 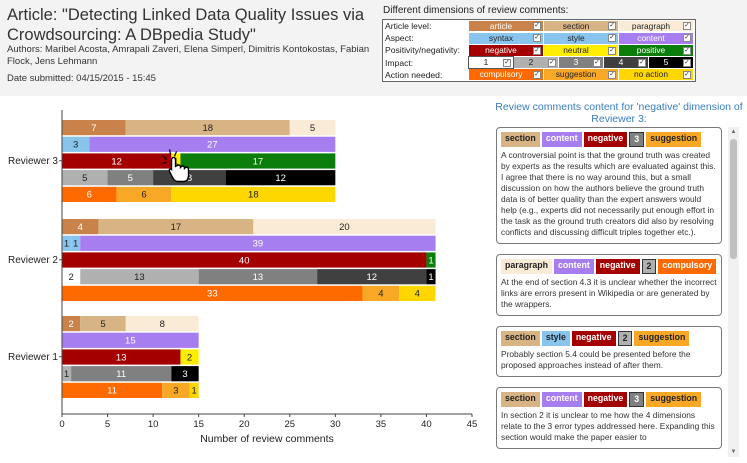 What do you see at coordinates (555, 338) in the screenshot?
I see `comment-tag: style` at bounding box center [555, 338].